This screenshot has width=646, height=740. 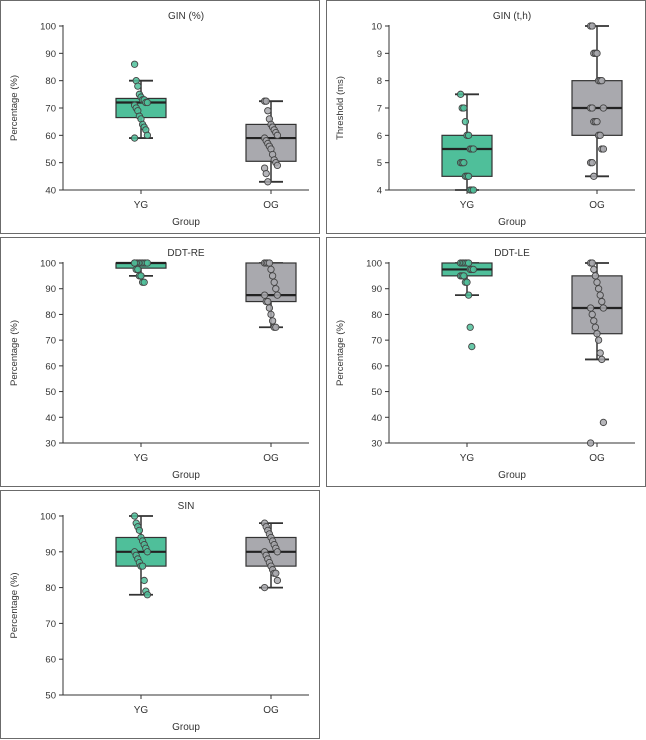 What do you see at coordinates (485, 119) in the screenshot?
I see `chart-gin-threshold: GIN (t,h) 4 5 6 7 8 9 10 Threshold (ms) Group YG OG` at bounding box center [485, 119].